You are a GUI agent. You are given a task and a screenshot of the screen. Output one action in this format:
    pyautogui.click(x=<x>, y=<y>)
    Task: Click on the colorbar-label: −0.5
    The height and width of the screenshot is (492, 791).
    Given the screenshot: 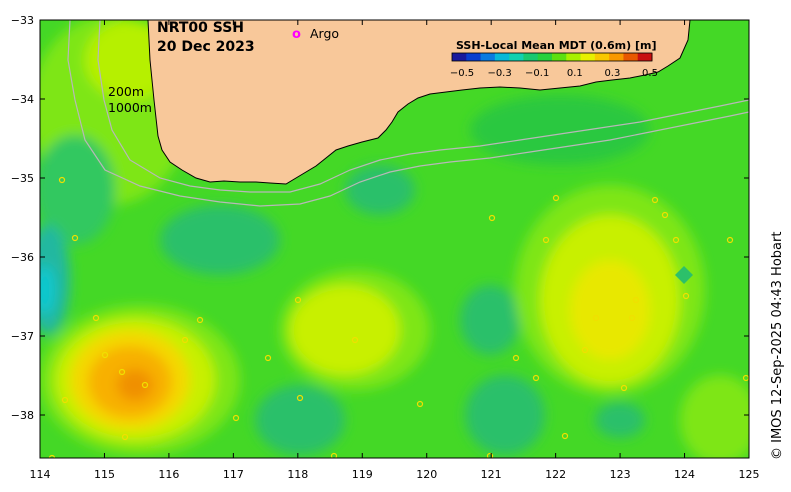 What is the action you would take?
    pyautogui.click(x=462, y=73)
    